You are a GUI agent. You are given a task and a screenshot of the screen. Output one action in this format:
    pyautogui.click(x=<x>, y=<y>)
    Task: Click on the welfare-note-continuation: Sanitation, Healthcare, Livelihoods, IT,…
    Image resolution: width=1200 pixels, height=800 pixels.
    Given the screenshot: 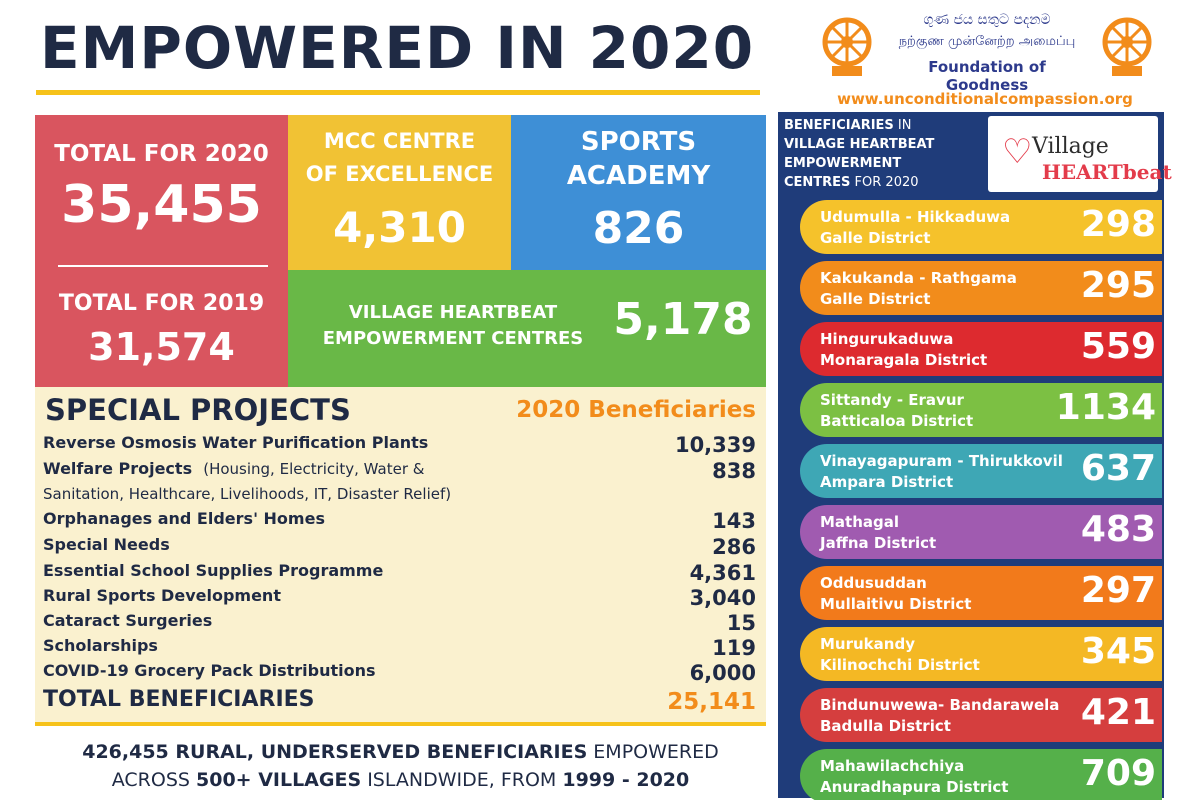 What is the action you would take?
    pyautogui.click(x=247, y=494)
    